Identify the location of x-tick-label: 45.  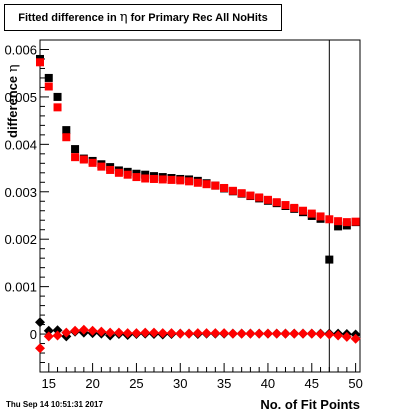
(312, 383).